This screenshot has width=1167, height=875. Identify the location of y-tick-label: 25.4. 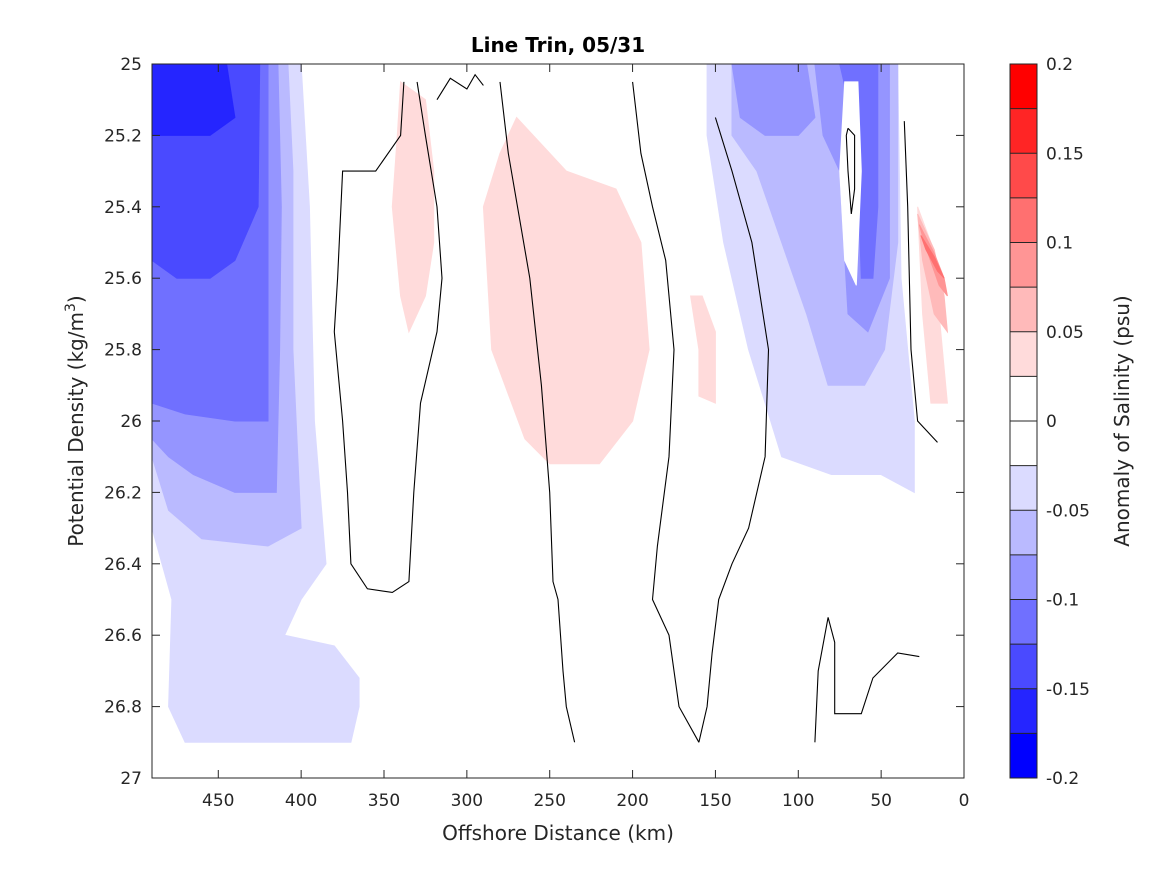
(123, 208).